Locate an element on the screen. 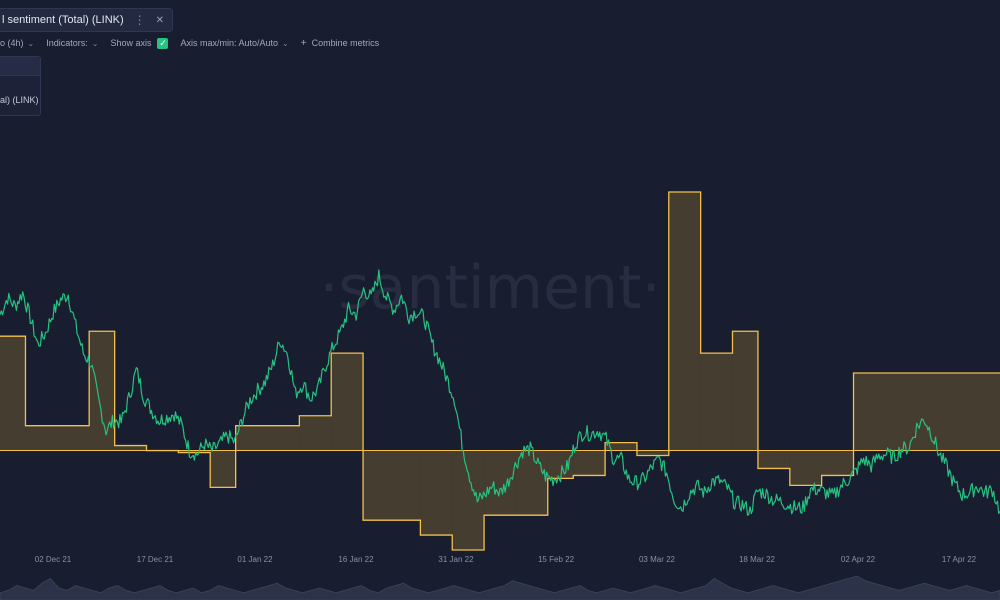  x-tick-label: 03 Mar 22 is located at coordinates (657, 559).